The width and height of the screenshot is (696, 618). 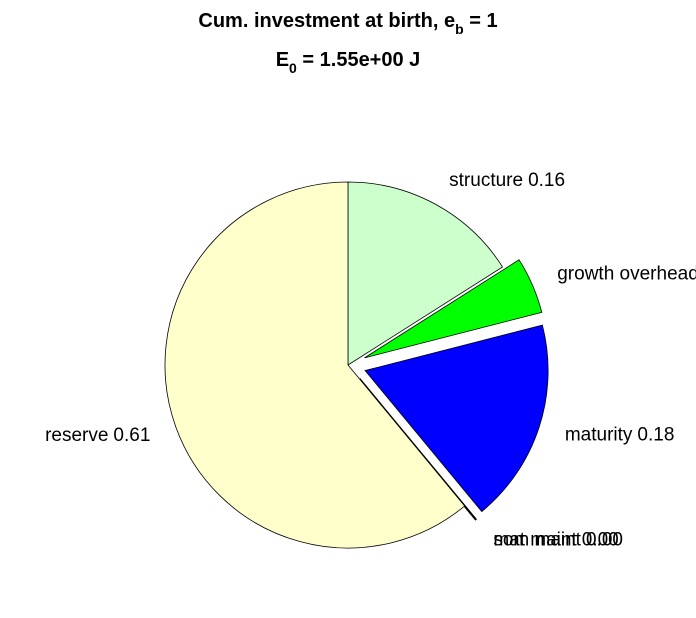 I want to click on slice-label: growth overhead0.05, so click(x=626, y=273).